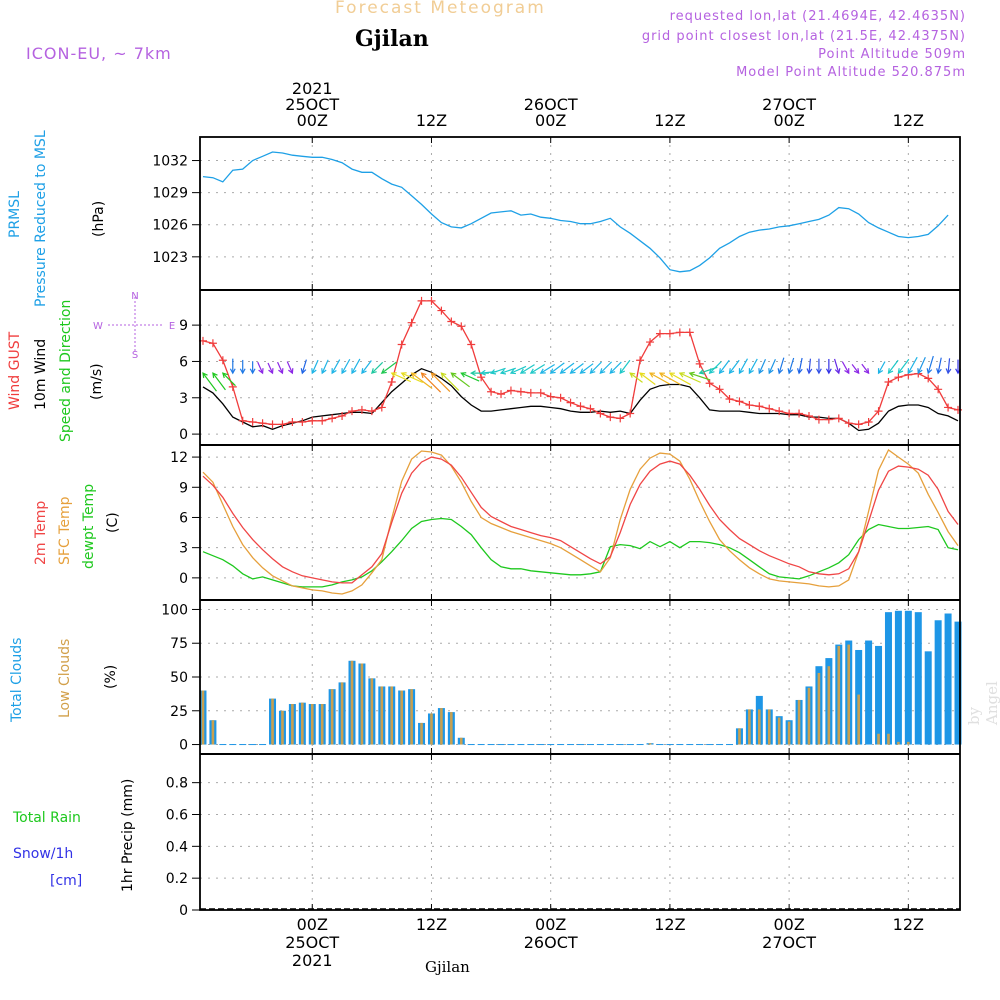 The image size is (1000, 1000). I want to click on point-altitude: Point Altitude 509m, so click(892, 54).